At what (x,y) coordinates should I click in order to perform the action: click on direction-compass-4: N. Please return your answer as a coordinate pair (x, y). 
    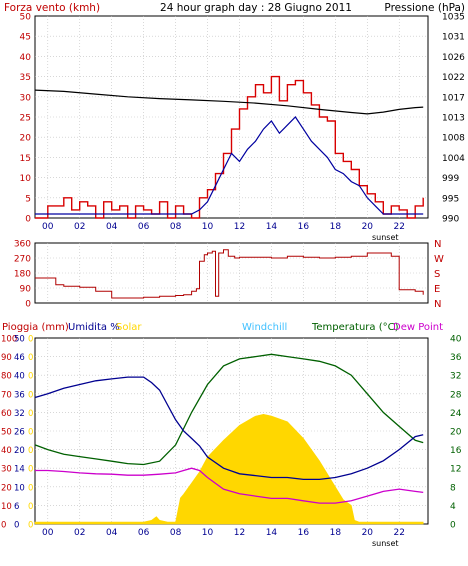
    Looking at the image, I should click on (437, 244).